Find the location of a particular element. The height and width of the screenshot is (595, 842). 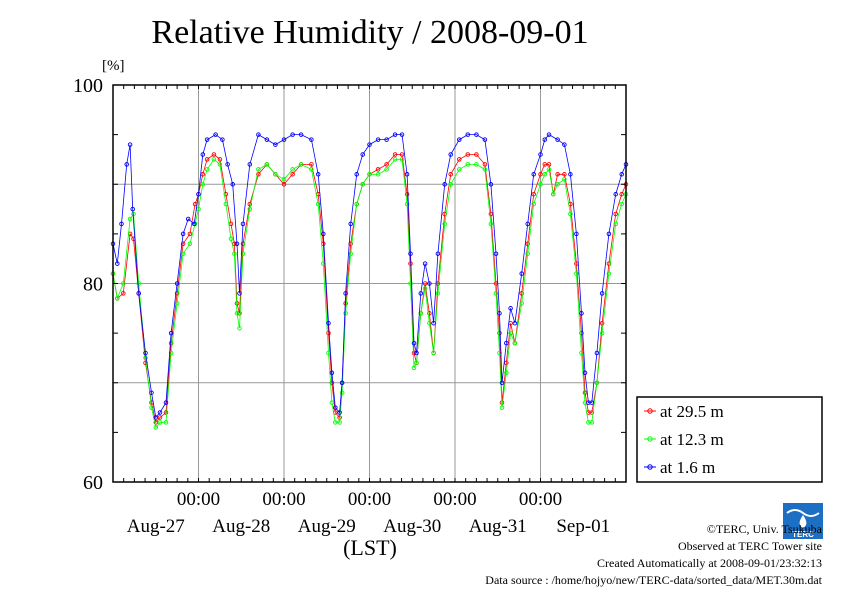

legend-swatch-marker is located at coordinates (650, 411).